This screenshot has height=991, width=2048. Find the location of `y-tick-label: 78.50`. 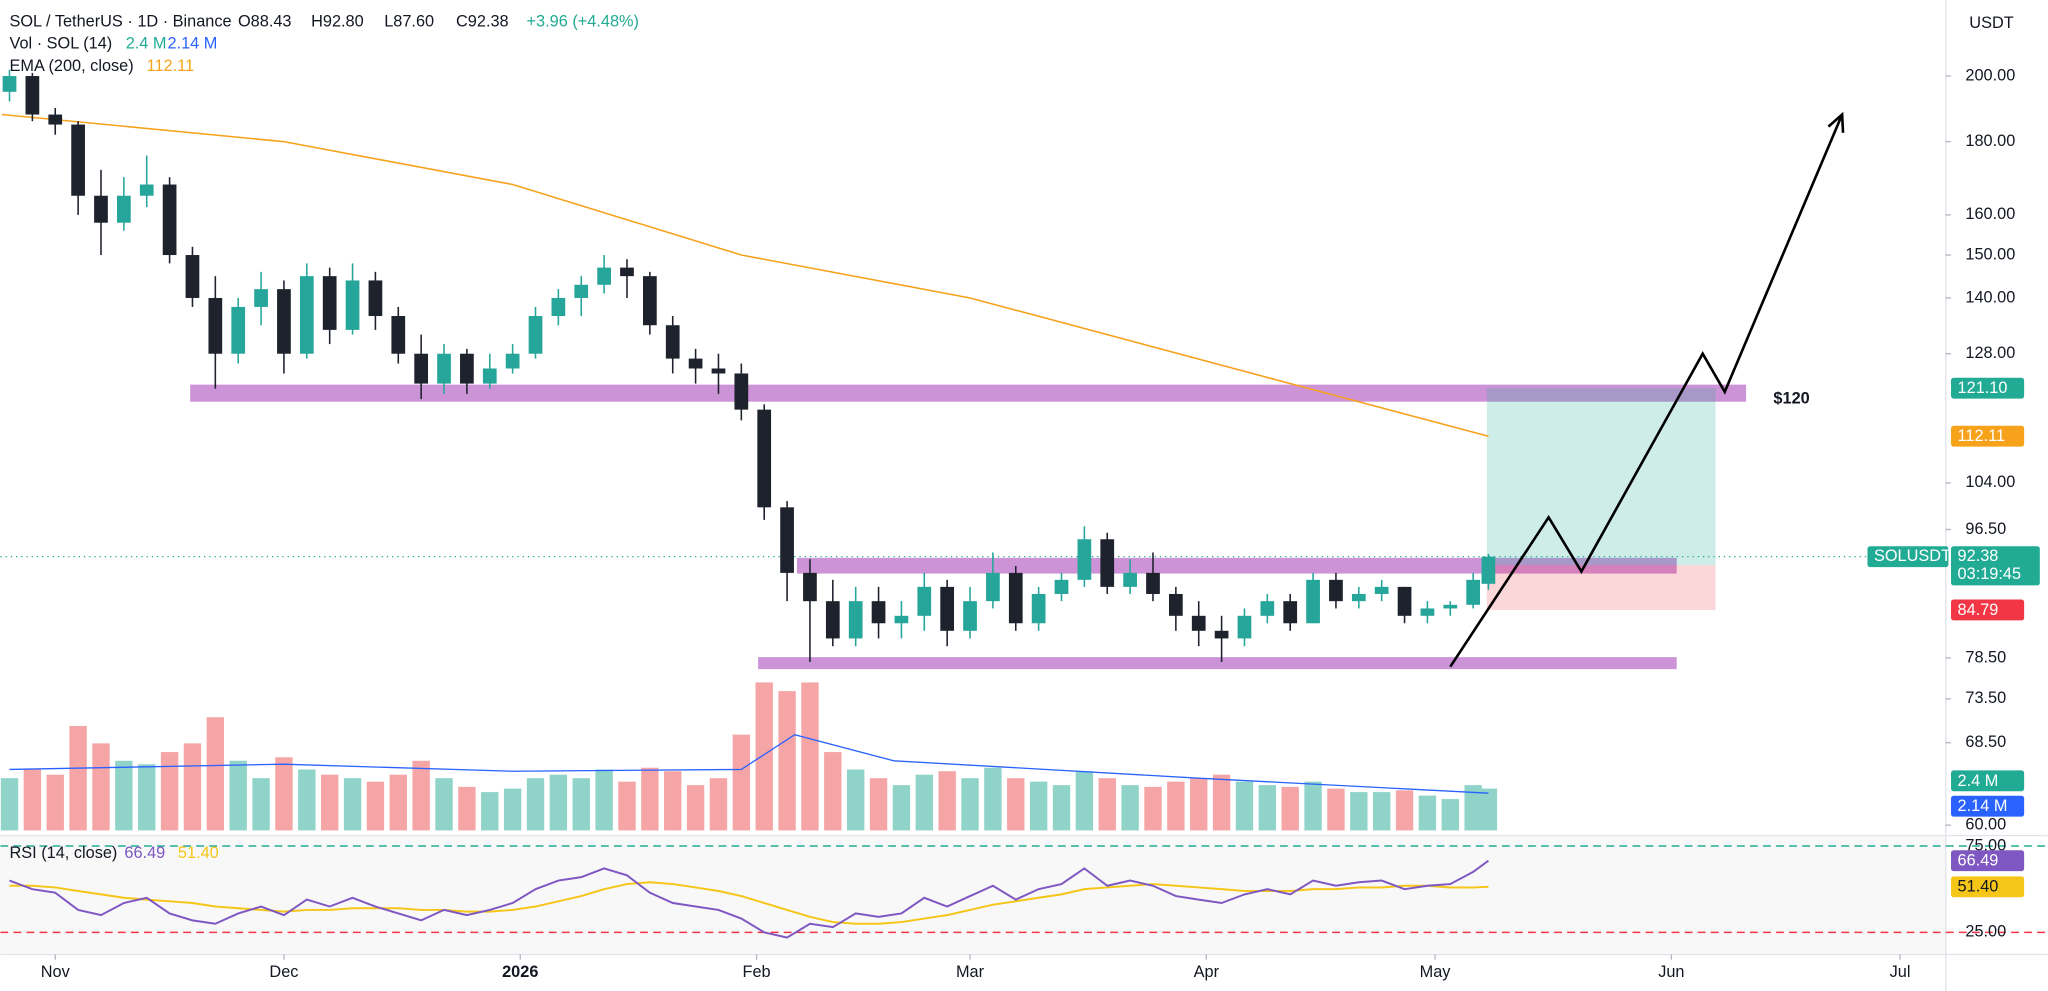

y-tick-label: 78.50 is located at coordinates (1985, 657).